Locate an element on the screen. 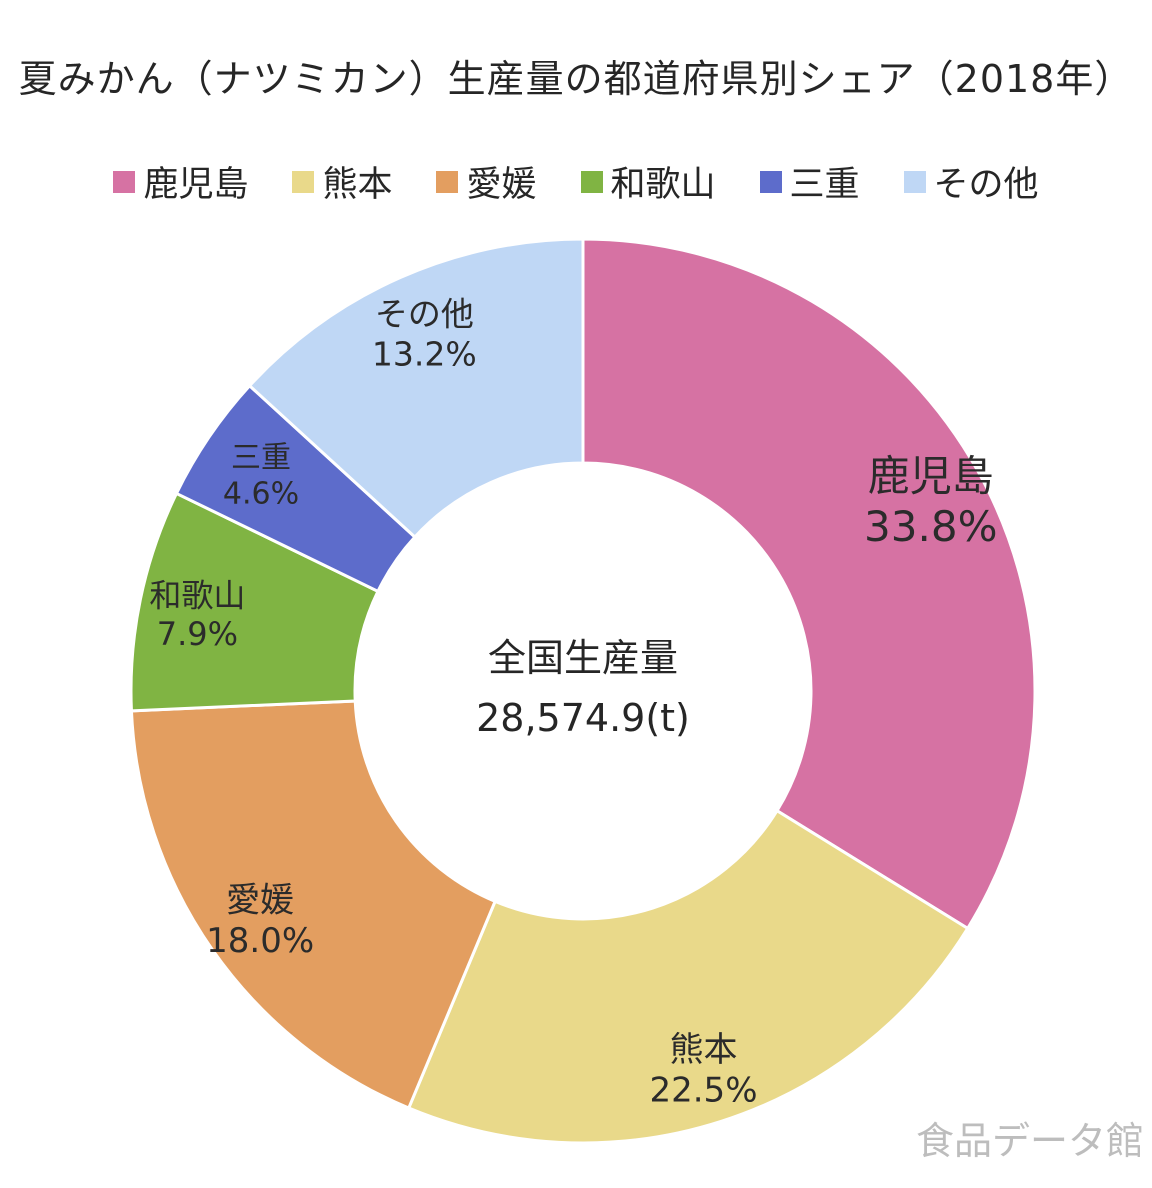 This screenshot has height=1188, width=1152. legend-item: 愛媛 is located at coordinates (486, 181).